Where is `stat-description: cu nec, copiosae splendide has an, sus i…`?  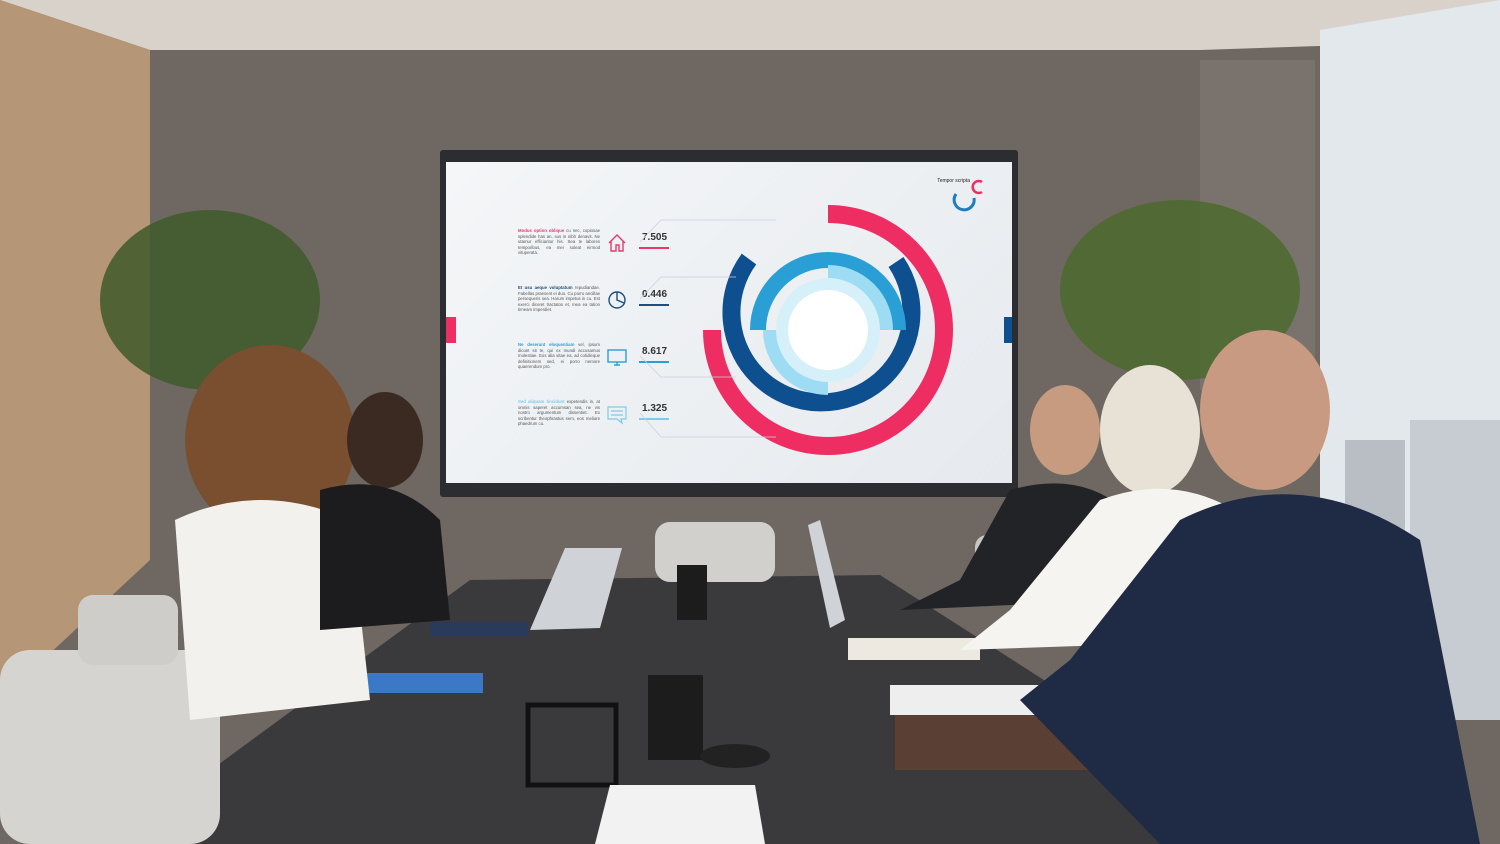
stat-description: cu nec, copiosae splendide has an, sus i… is located at coordinates (559, 242).